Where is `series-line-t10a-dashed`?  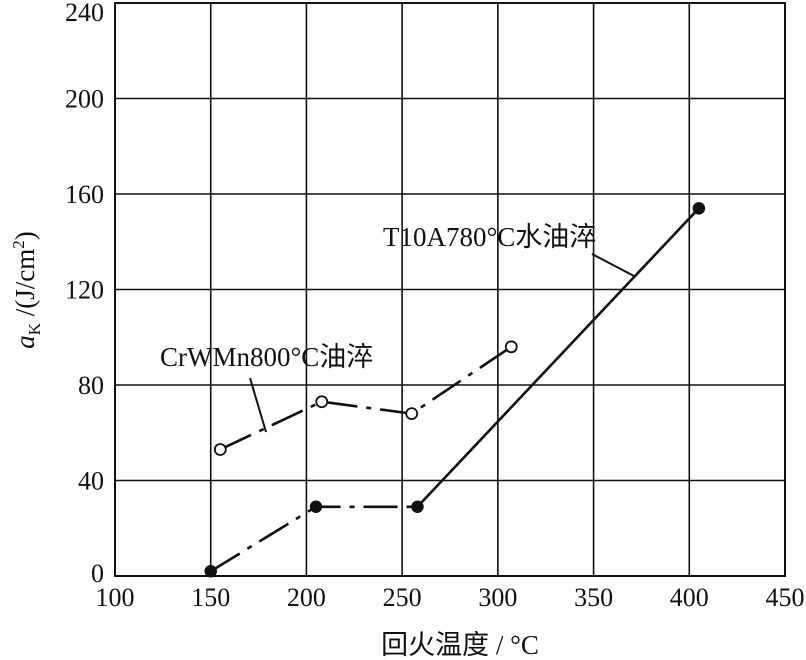 series-line-t10a-dashed is located at coordinates (314, 539).